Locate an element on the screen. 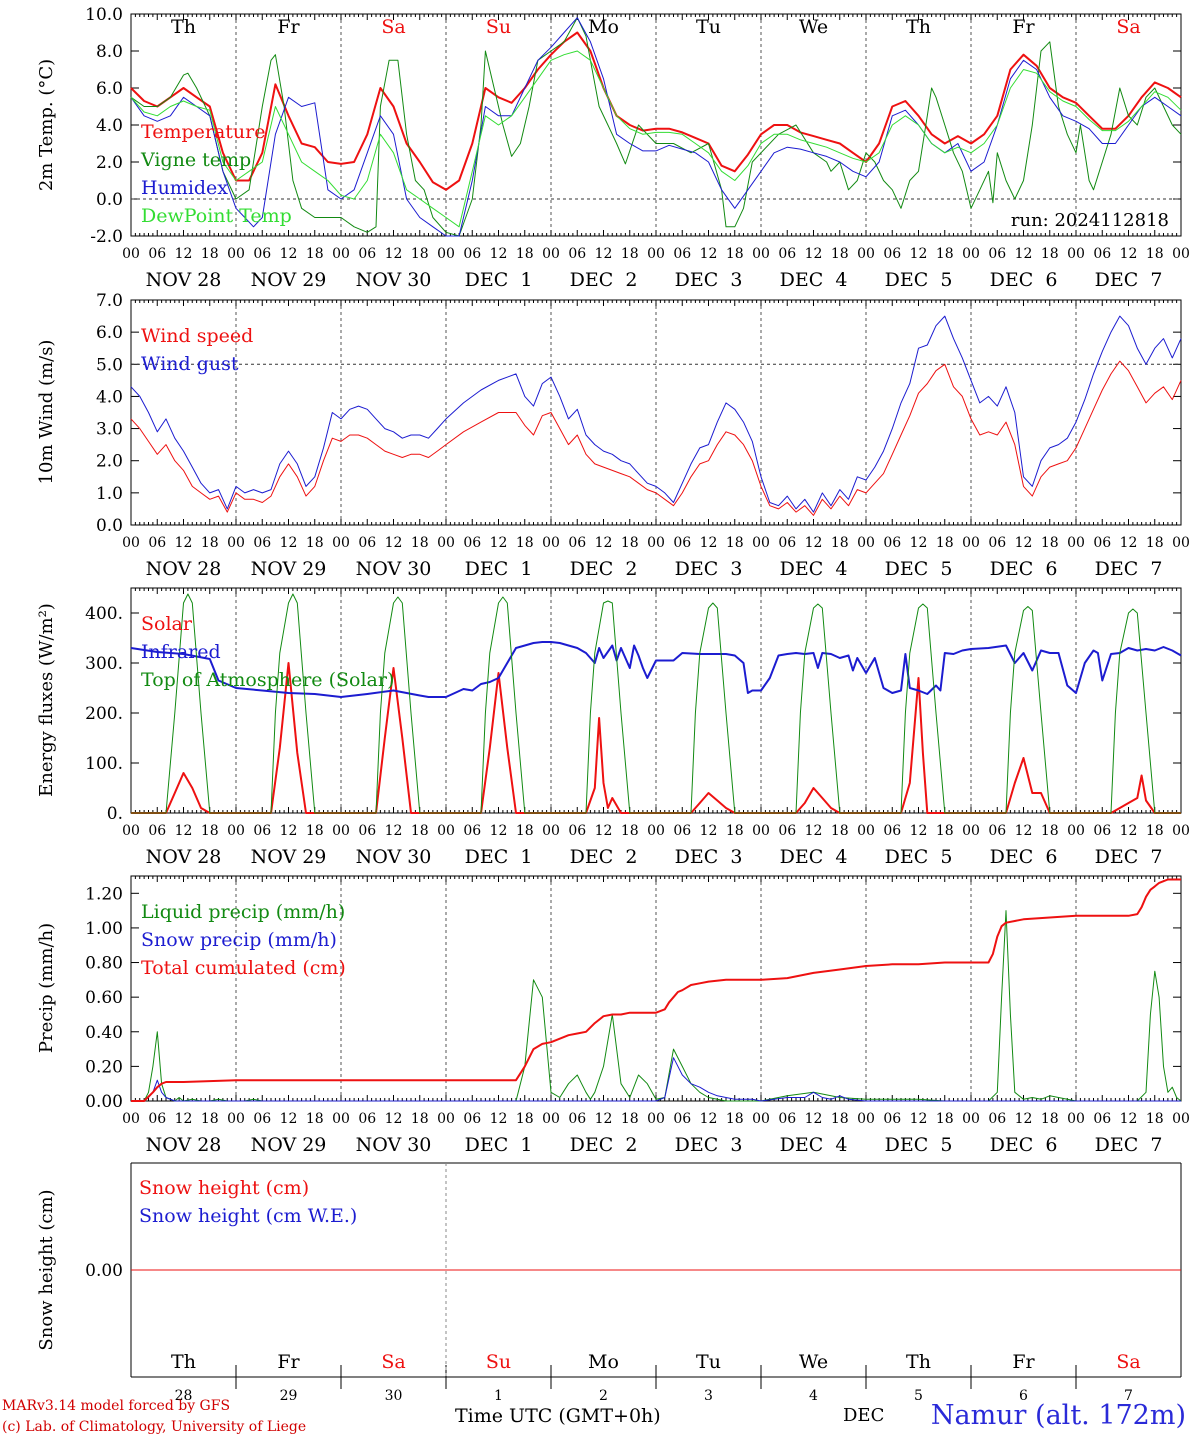  series-wind-speed is located at coordinates (656, 438).